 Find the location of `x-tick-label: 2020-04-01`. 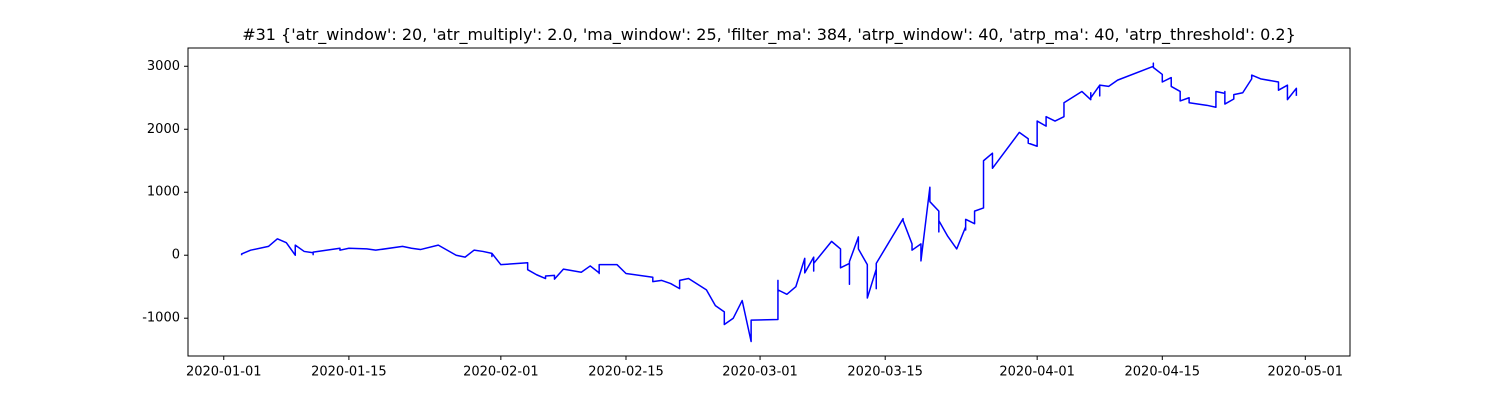

x-tick-label: 2020-04-01 is located at coordinates (1037, 372).